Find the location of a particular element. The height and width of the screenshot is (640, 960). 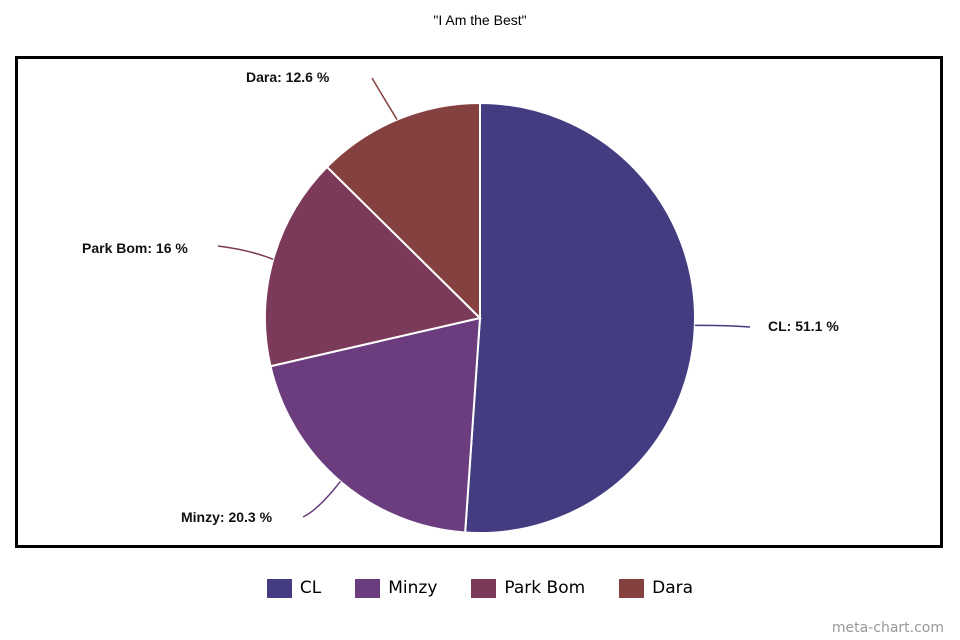

legend-item: CL is located at coordinates (294, 588).